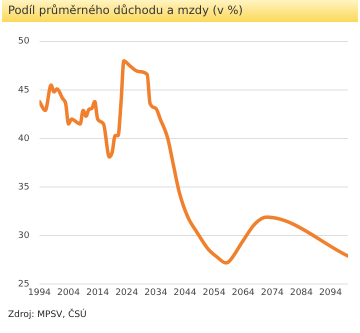 This screenshot has height=333, width=360. Describe the element at coordinates (40, 293) in the screenshot. I see `x-tick-label: 1994` at that location.